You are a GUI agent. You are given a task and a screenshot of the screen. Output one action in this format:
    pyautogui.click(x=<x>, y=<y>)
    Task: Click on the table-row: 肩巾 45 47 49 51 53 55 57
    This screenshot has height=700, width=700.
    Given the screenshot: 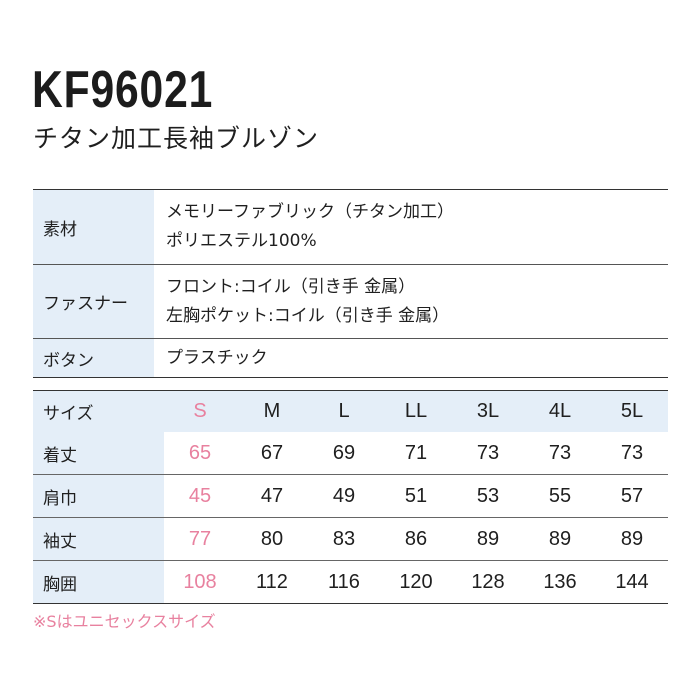 What is the action you would take?
    pyautogui.click(x=350, y=496)
    